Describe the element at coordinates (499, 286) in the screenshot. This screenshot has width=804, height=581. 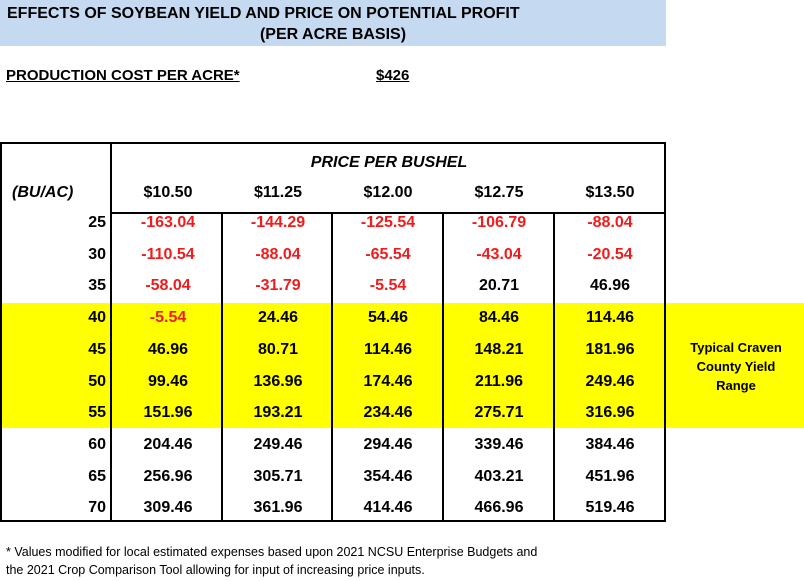
I see `profit-cell: 20.71` at that location.